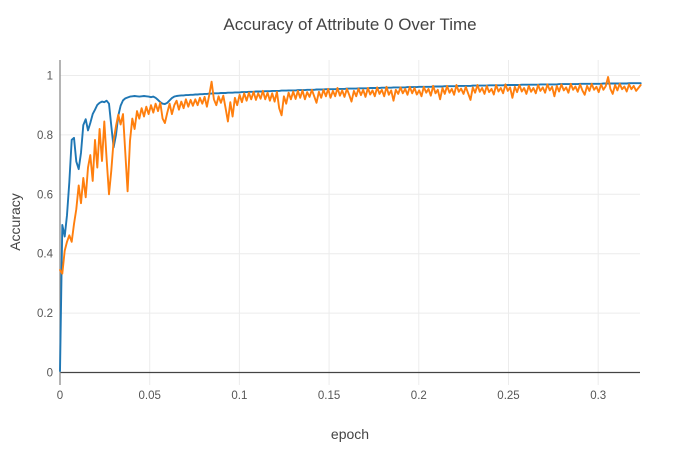 The height and width of the screenshot is (450, 700). Describe the element at coordinates (45, 136) in the screenshot. I see `y-tick-label: 0.8` at that location.